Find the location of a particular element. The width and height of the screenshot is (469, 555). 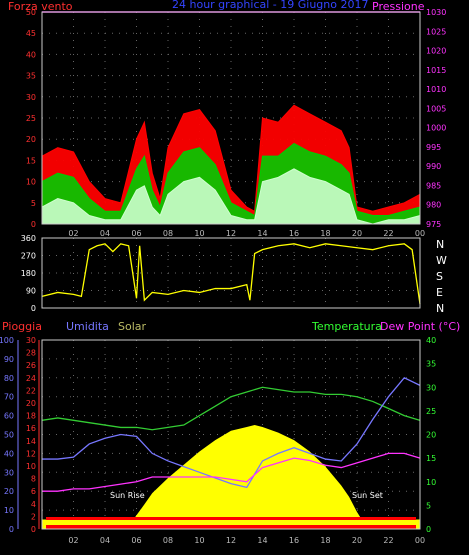

humidity-tick-label: 50 is located at coordinates (9, 435).